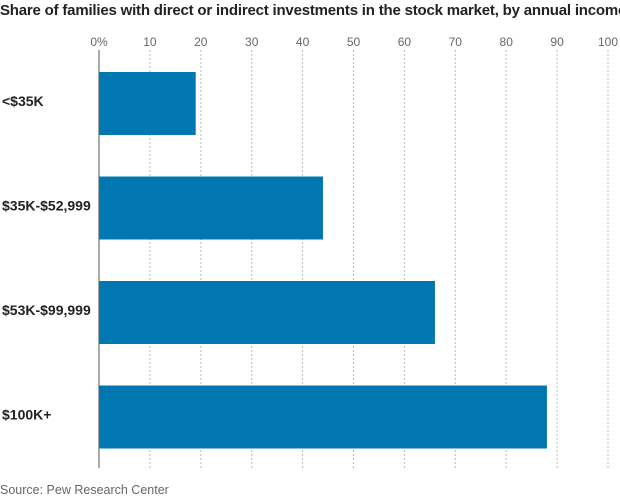 The height and width of the screenshot is (500, 620). Describe the element at coordinates (507, 42) in the screenshot. I see `x-tick-label: 80` at that location.